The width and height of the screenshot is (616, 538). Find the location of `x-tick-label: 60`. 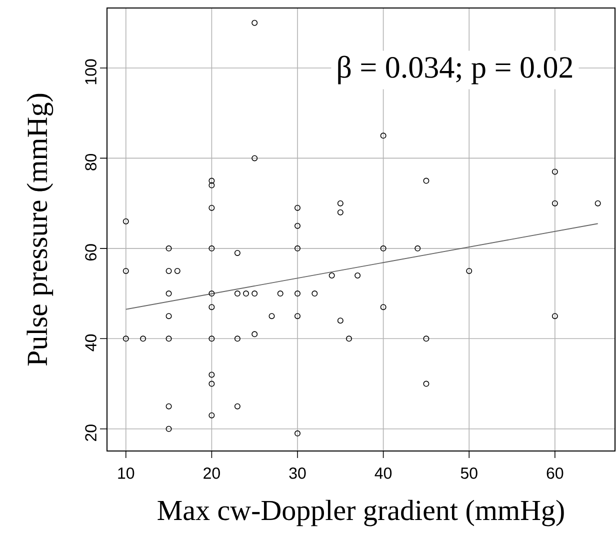

x-tick-label: 60 is located at coordinates (555, 473).